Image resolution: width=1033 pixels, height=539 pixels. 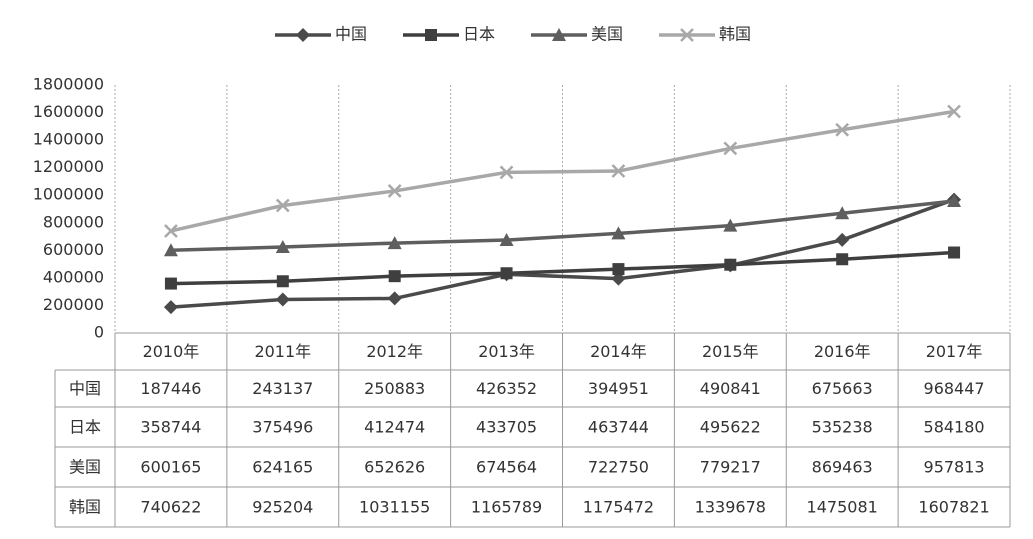 What do you see at coordinates (842, 351) in the screenshot?
I see `x-tick-label: 2016年` at bounding box center [842, 351].